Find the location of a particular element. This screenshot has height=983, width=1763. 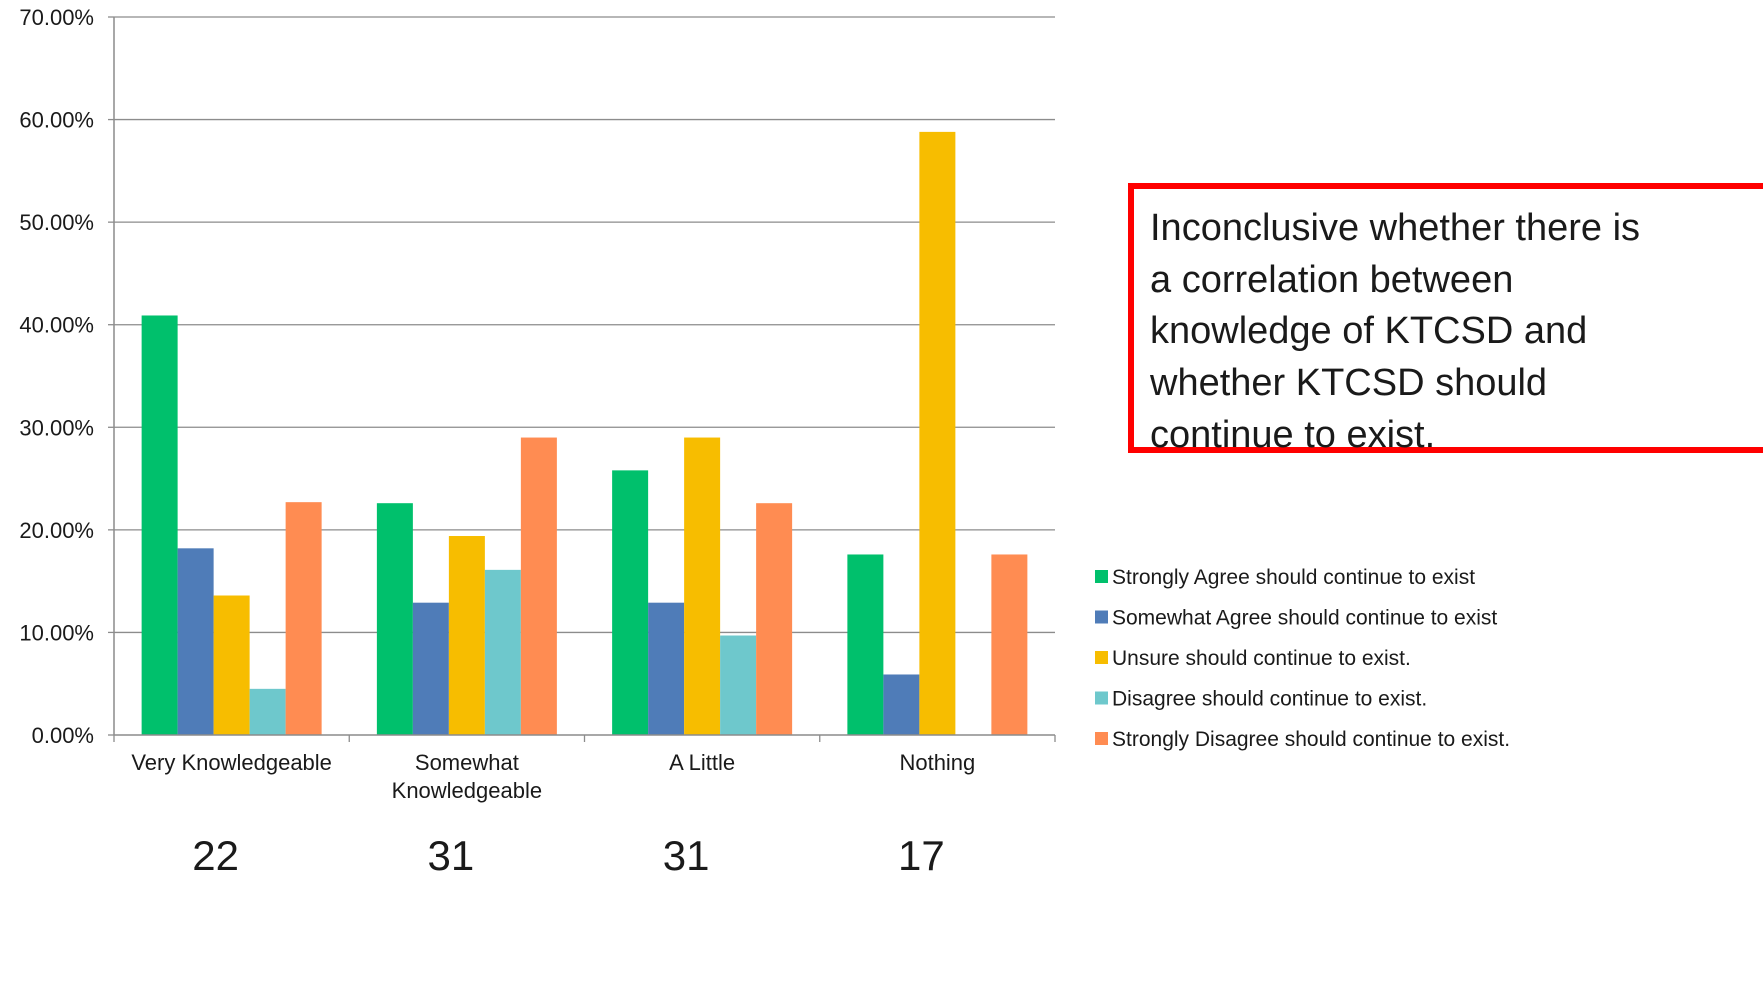

y-tick-label: 30.00% is located at coordinates (56, 427).